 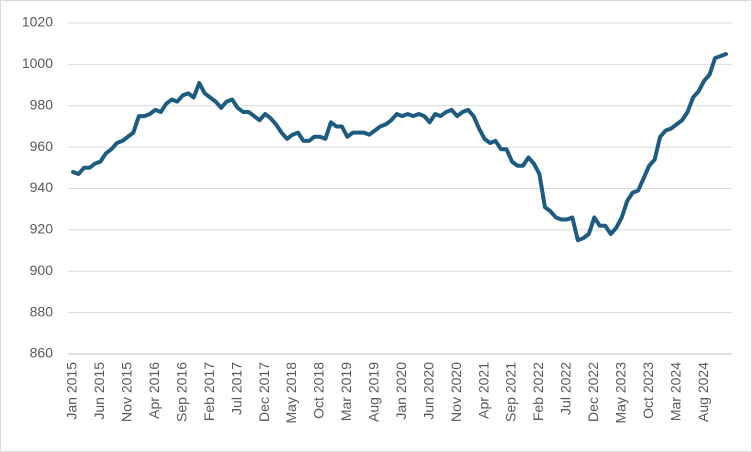 I want to click on y-tick-label: 1000, so click(x=37, y=63).